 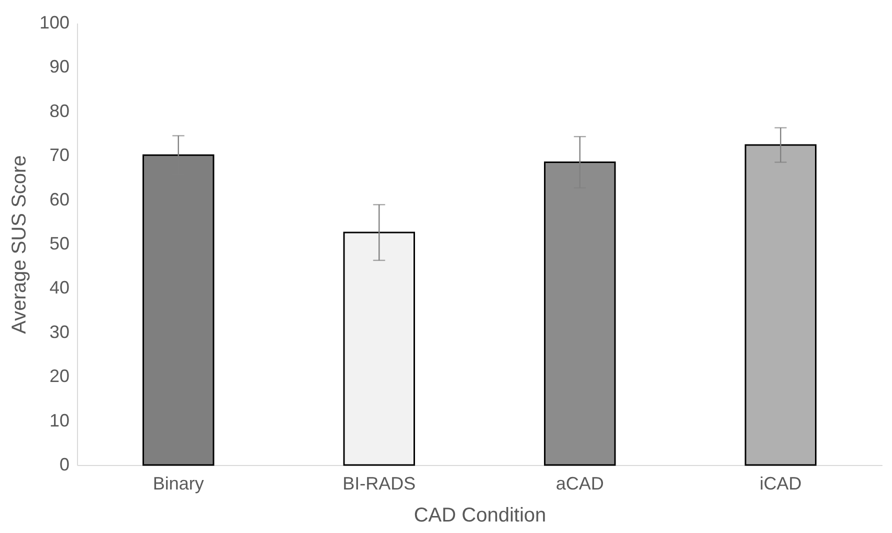 What do you see at coordinates (781, 484) in the screenshot?
I see `x-tick-label: iCAD` at bounding box center [781, 484].